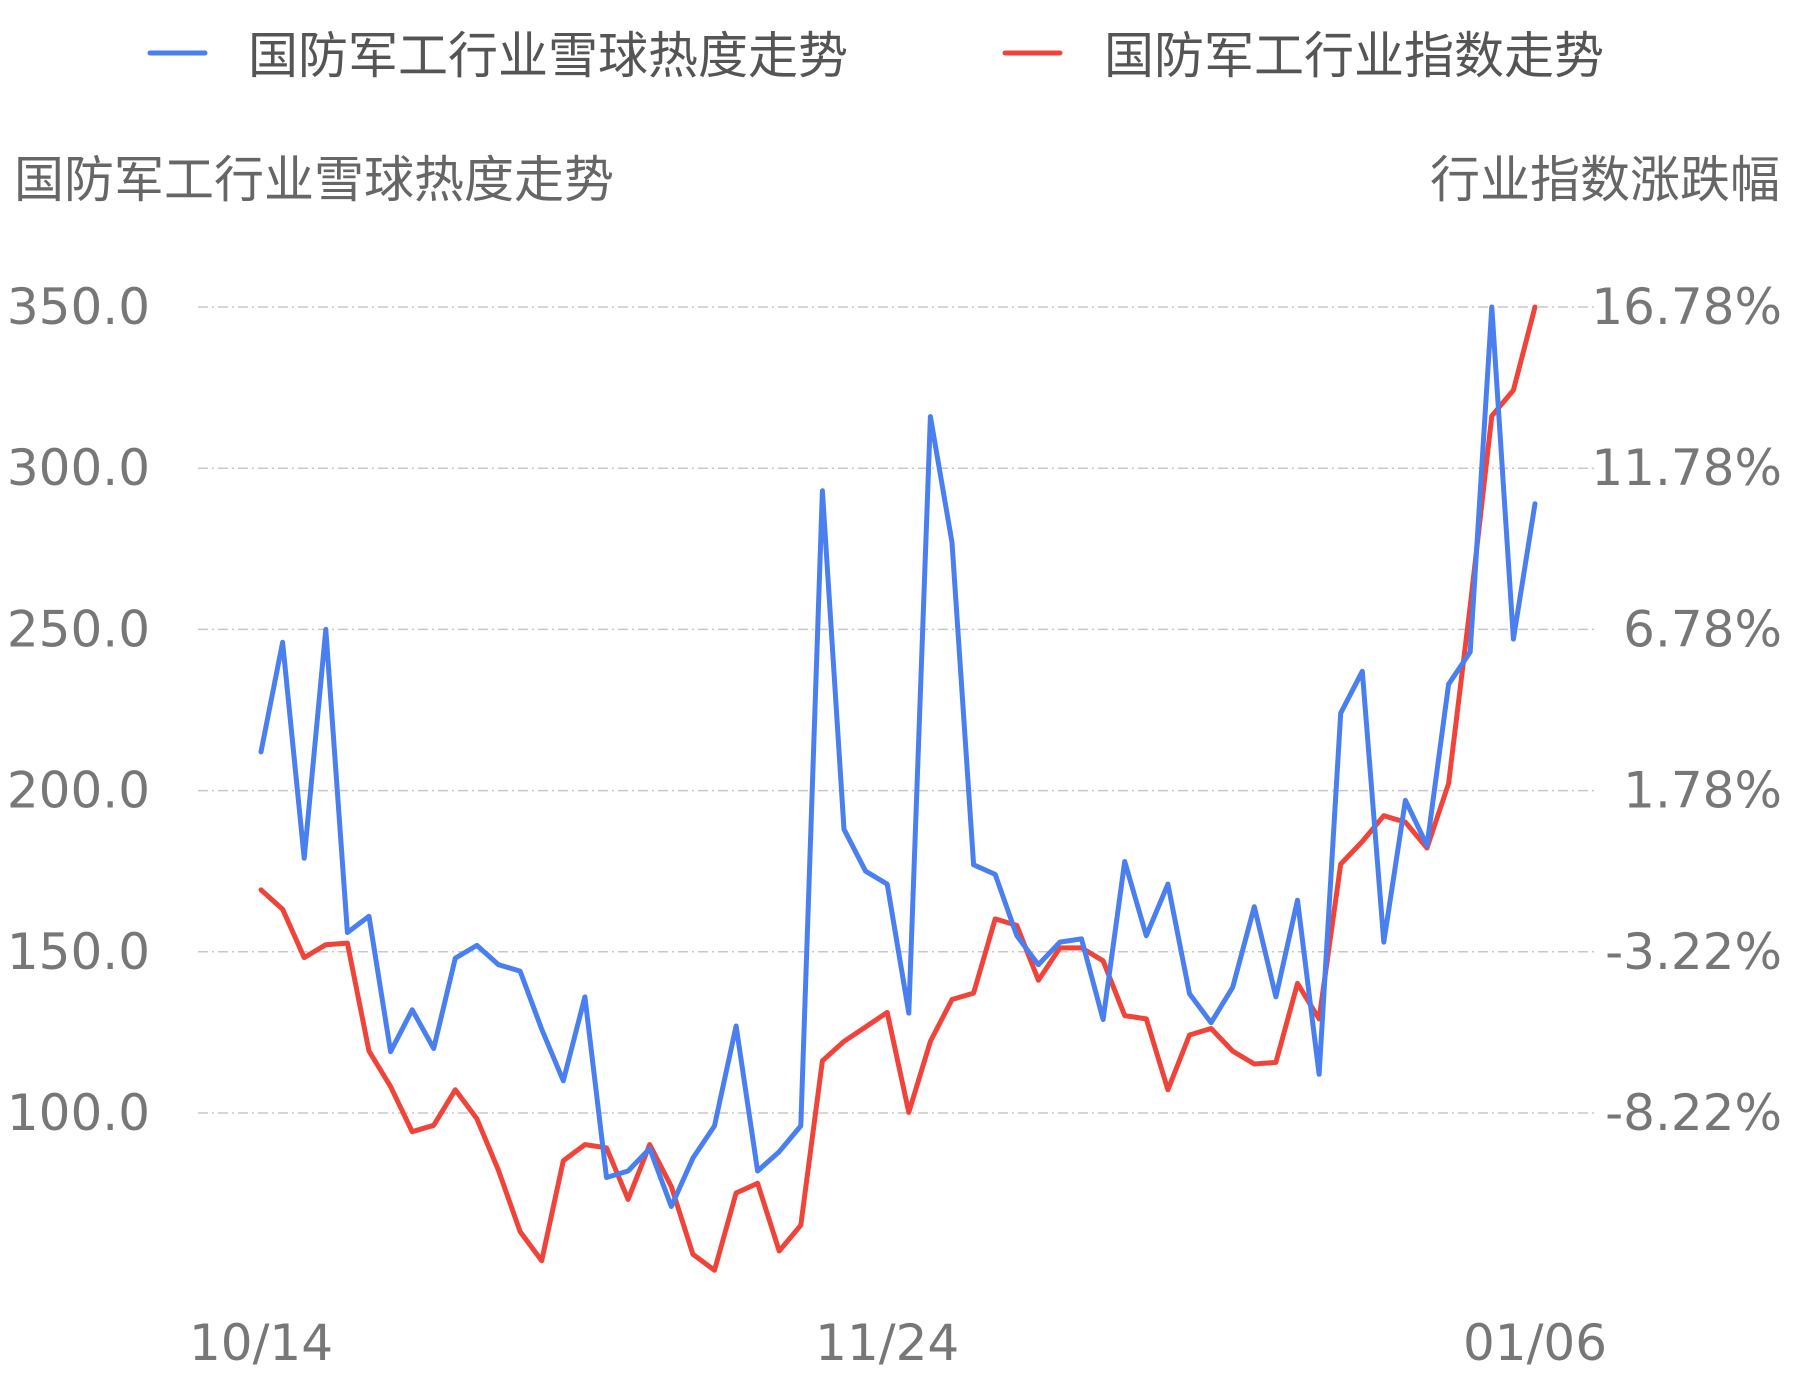 This screenshot has height=1380, width=1793. What do you see at coordinates (78, 468) in the screenshot?
I see `left-tick-label: 300.0` at bounding box center [78, 468].